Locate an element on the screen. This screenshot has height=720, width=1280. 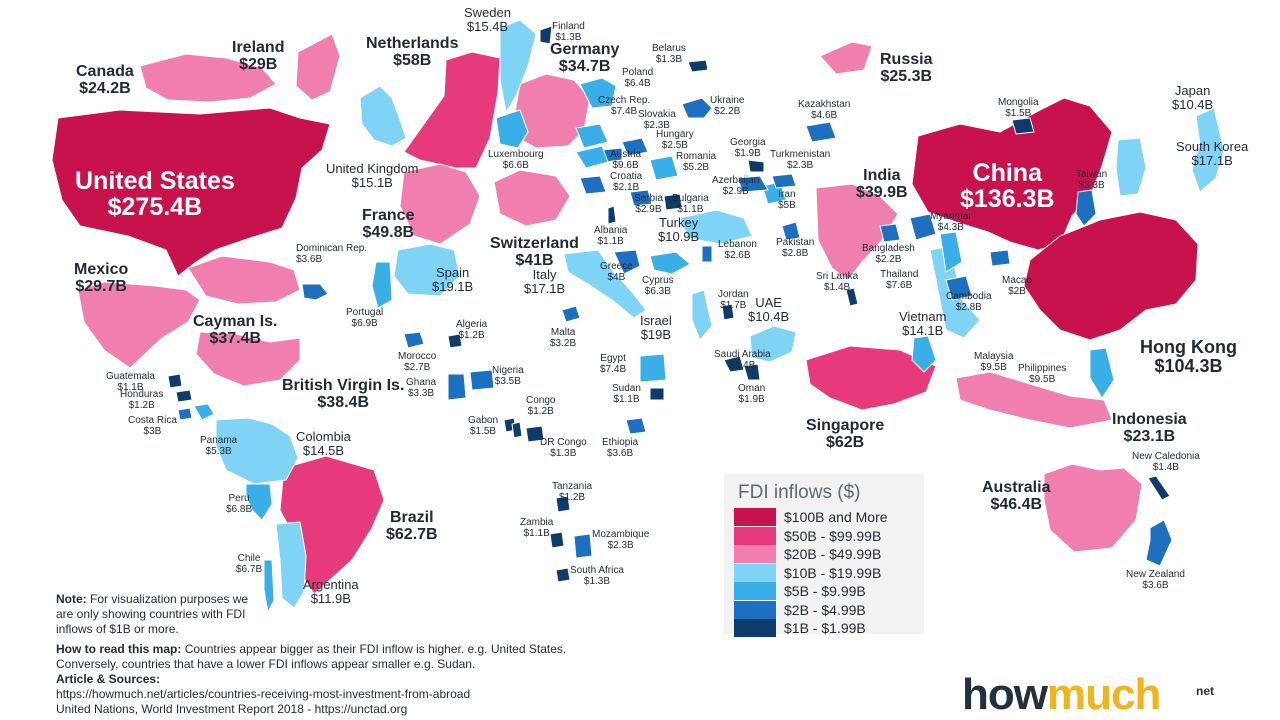
country-name: Nigeria is located at coordinates (508, 370).